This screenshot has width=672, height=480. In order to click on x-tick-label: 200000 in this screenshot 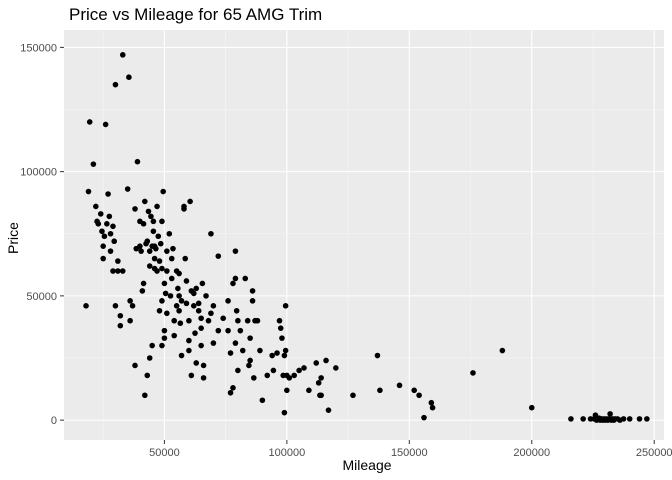, I will do `click(531, 453)`.